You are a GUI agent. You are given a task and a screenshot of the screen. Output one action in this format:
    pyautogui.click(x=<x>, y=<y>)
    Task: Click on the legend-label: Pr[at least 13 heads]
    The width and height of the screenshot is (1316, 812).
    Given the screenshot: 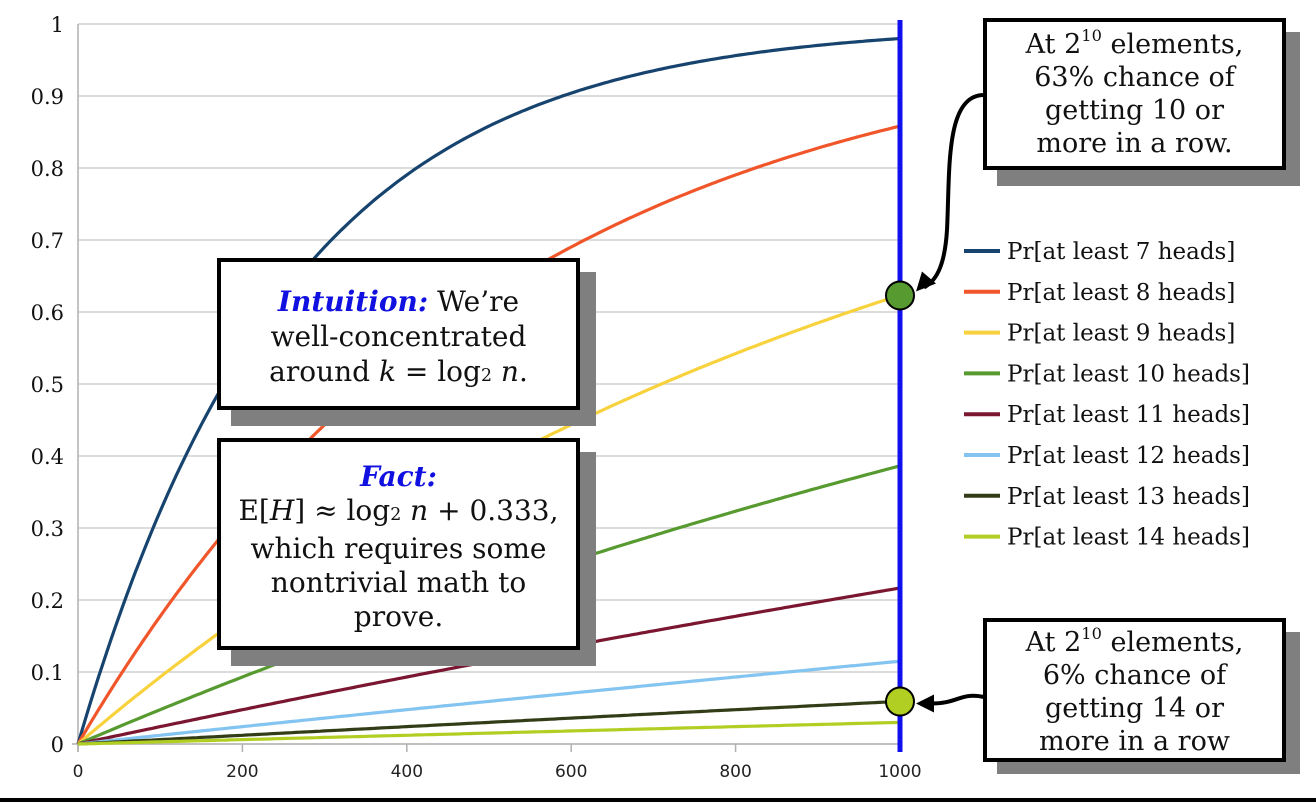 What is the action you would take?
    pyautogui.click(x=1128, y=497)
    